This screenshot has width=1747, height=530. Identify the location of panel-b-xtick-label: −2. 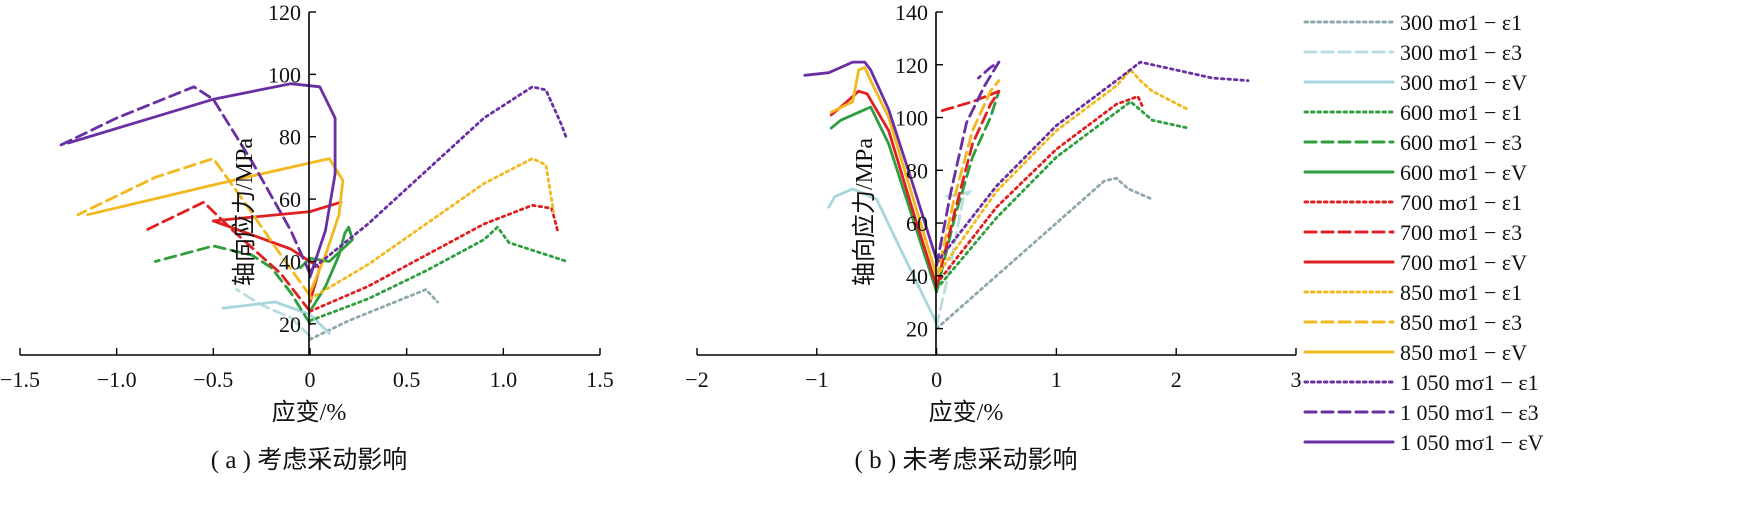
(696, 379).